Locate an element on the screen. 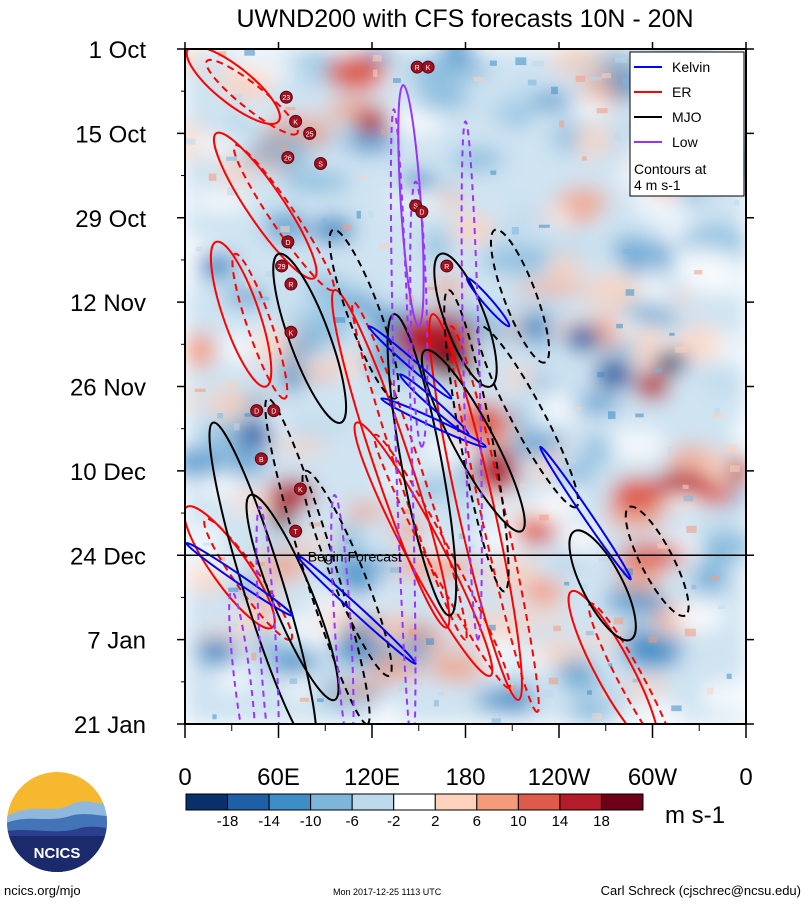 The width and height of the screenshot is (809, 907). colorbar-tick-label: 2 is located at coordinates (435, 821).